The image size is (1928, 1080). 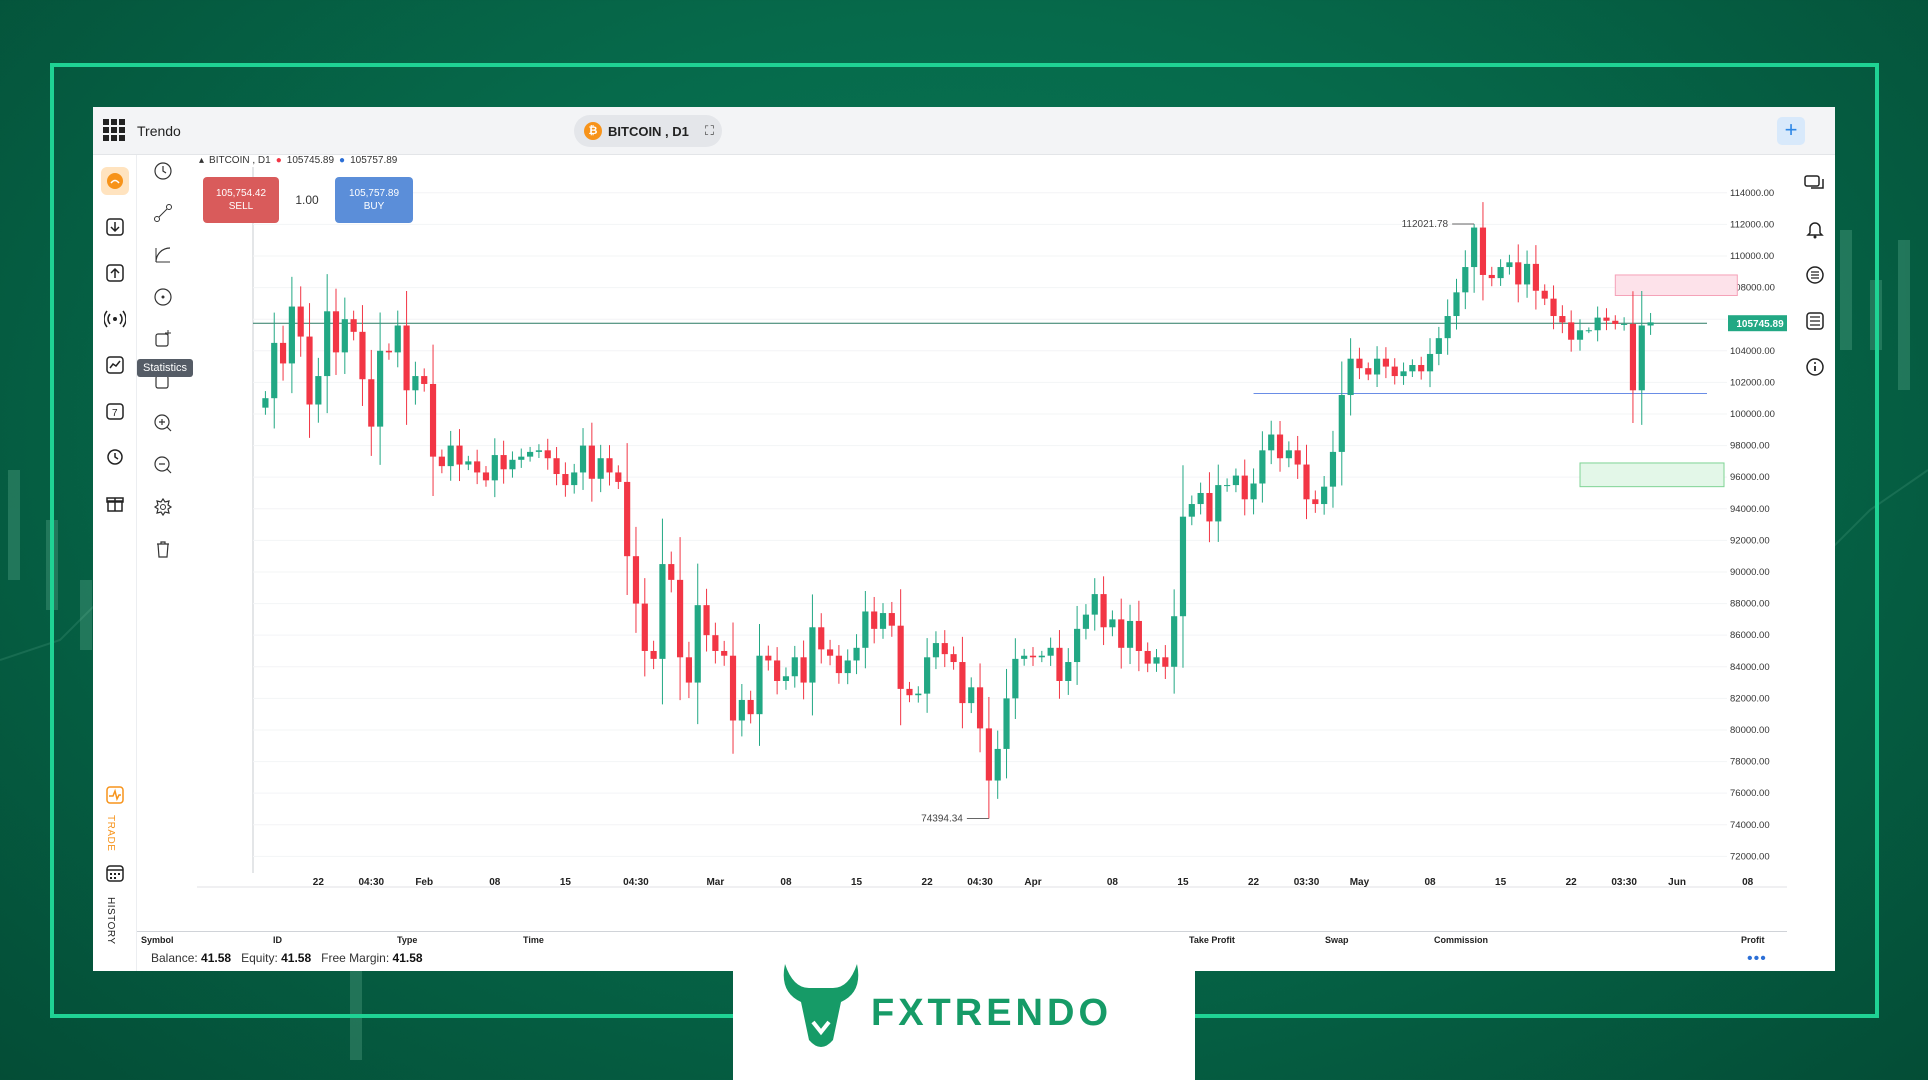 I want to click on history-icon, so click(x=115, y=457).